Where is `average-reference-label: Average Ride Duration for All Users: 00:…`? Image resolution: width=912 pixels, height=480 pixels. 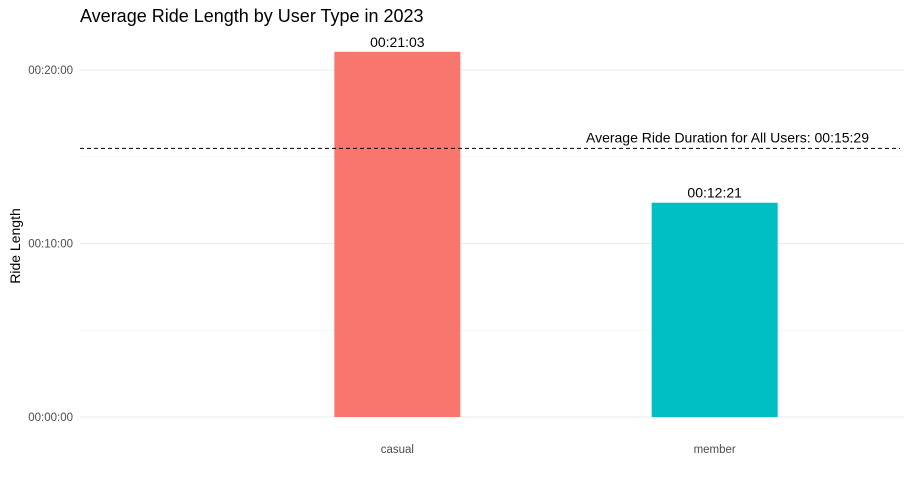
average-reference-label: Average Ride Duration for All Users: 00:… is located at coordinates (727, 137).